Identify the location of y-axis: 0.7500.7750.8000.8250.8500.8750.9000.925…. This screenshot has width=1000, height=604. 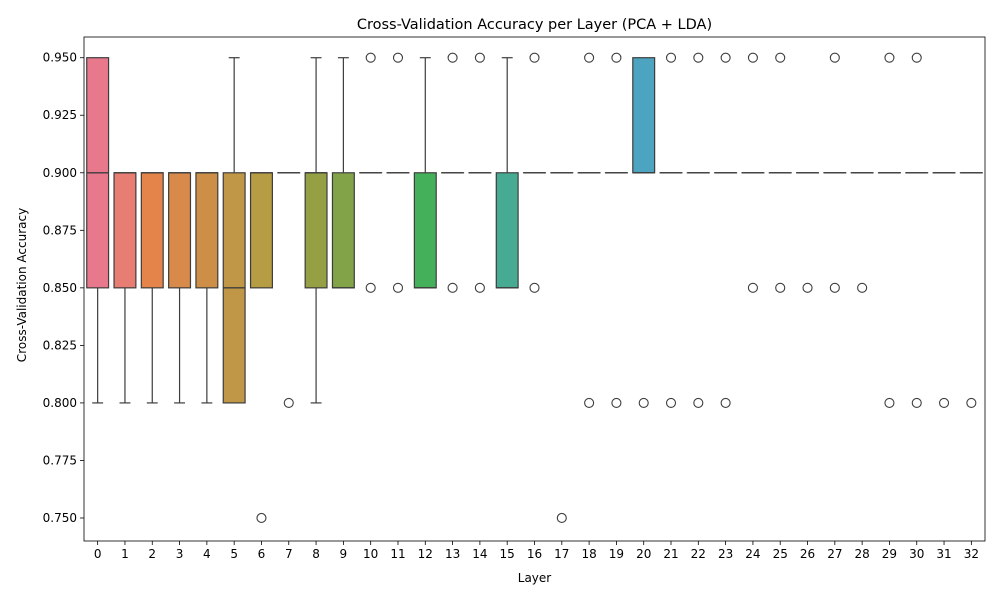
(63, 288).